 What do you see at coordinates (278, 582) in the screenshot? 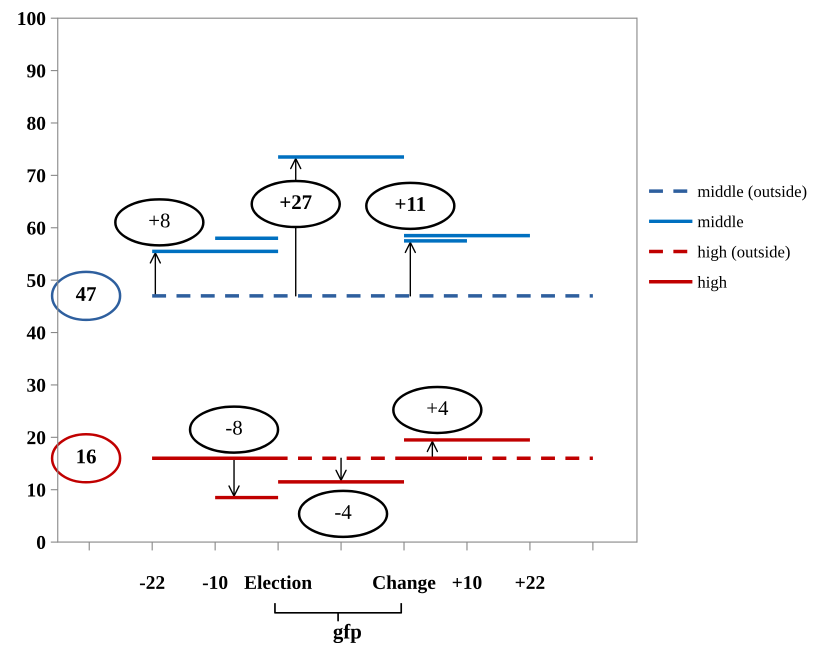
I see `x-tick-label: Election` at bounding box center [278, 582].